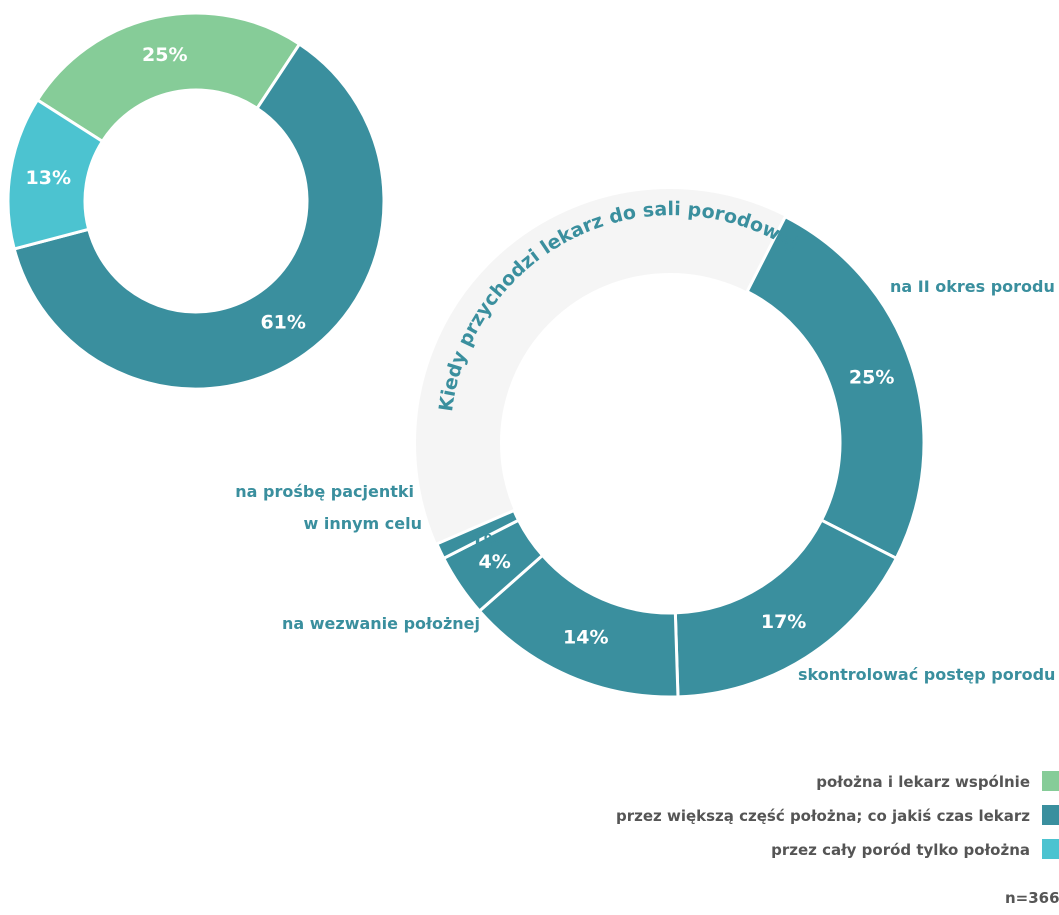 Image resolution: width=1059 pixels, height=915 pixels. Describe the element at coordinates (495, 562) in the screenshot. I see `donut2-value-label: 4%` at that location.